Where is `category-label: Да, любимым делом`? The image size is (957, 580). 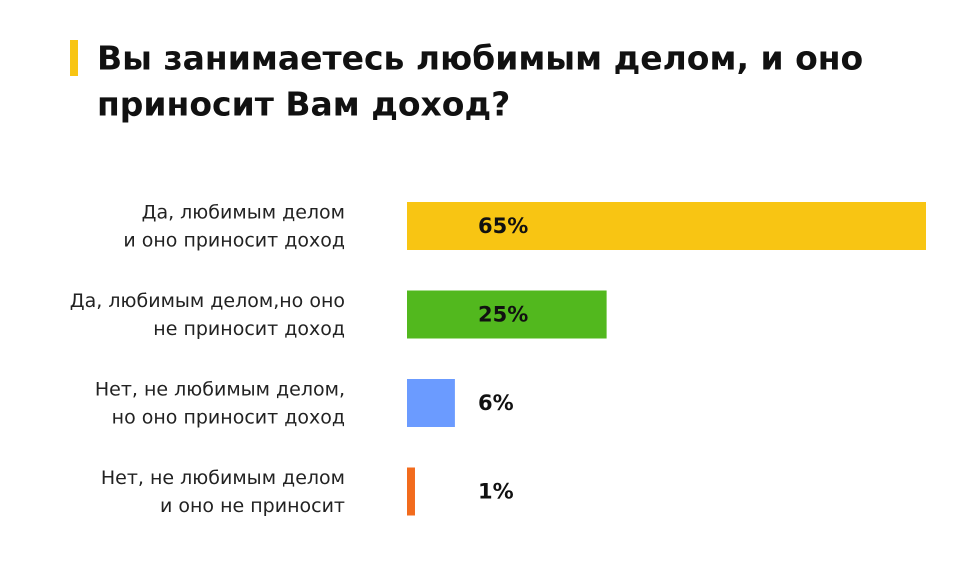
category-label: Да, любимым делом is located at coordinates (243, 213).